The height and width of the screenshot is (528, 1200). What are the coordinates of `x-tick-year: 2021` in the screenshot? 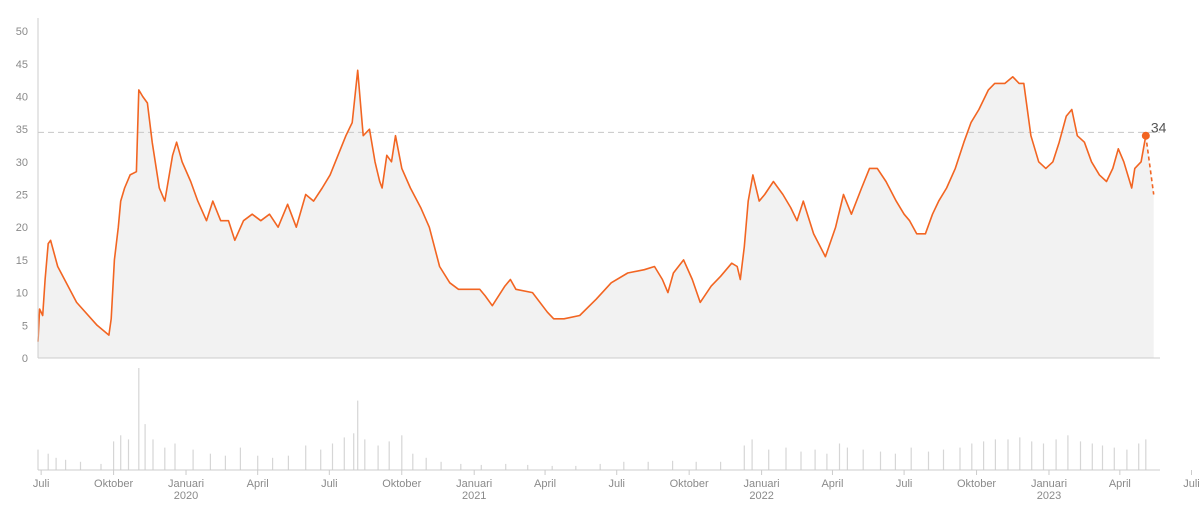 It's located at (474, 496).